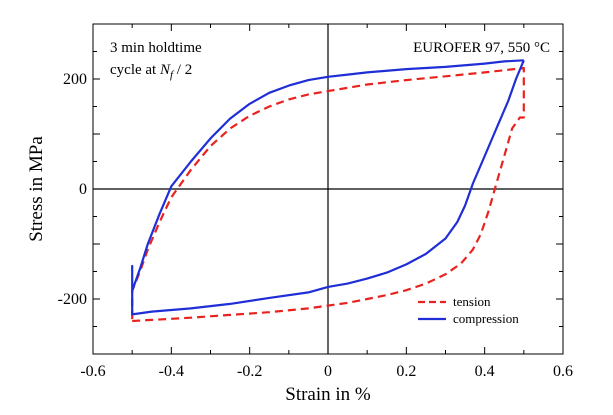 This screenshot has width=613, height=415. Describe the element at coordinates (172, 75) in the screenshot. I see `annotation-cycle-sub: f` at that location.